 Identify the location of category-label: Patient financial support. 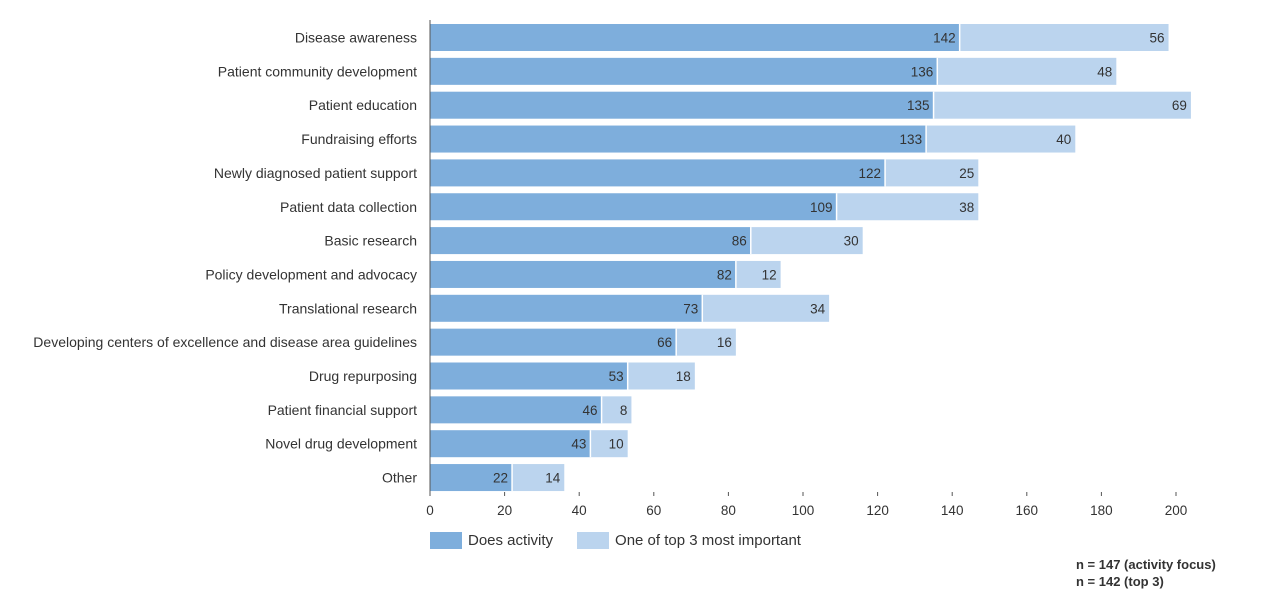
(343, 410).